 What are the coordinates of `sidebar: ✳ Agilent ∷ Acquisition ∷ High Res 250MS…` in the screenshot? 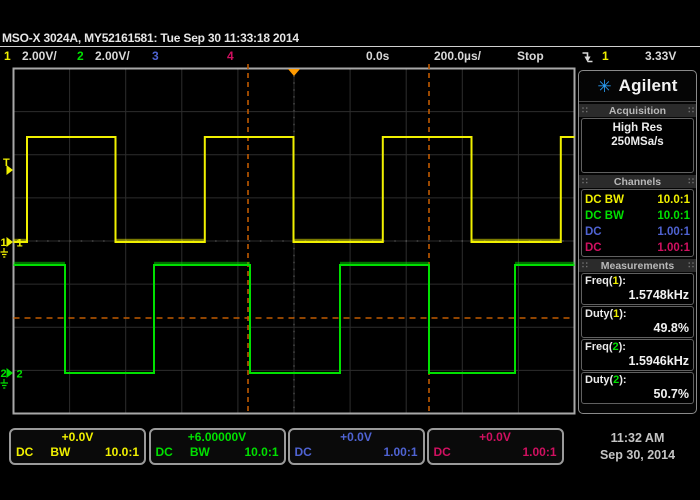 It's located at (637, 242).